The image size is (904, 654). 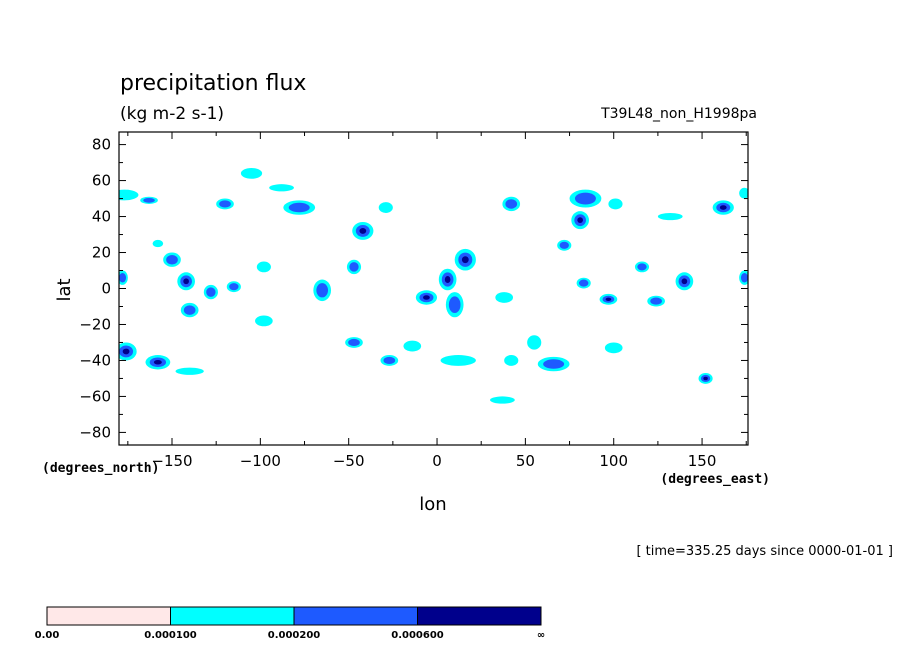 I want to click on x-tick-label: −100, so click(x=260, y=461).